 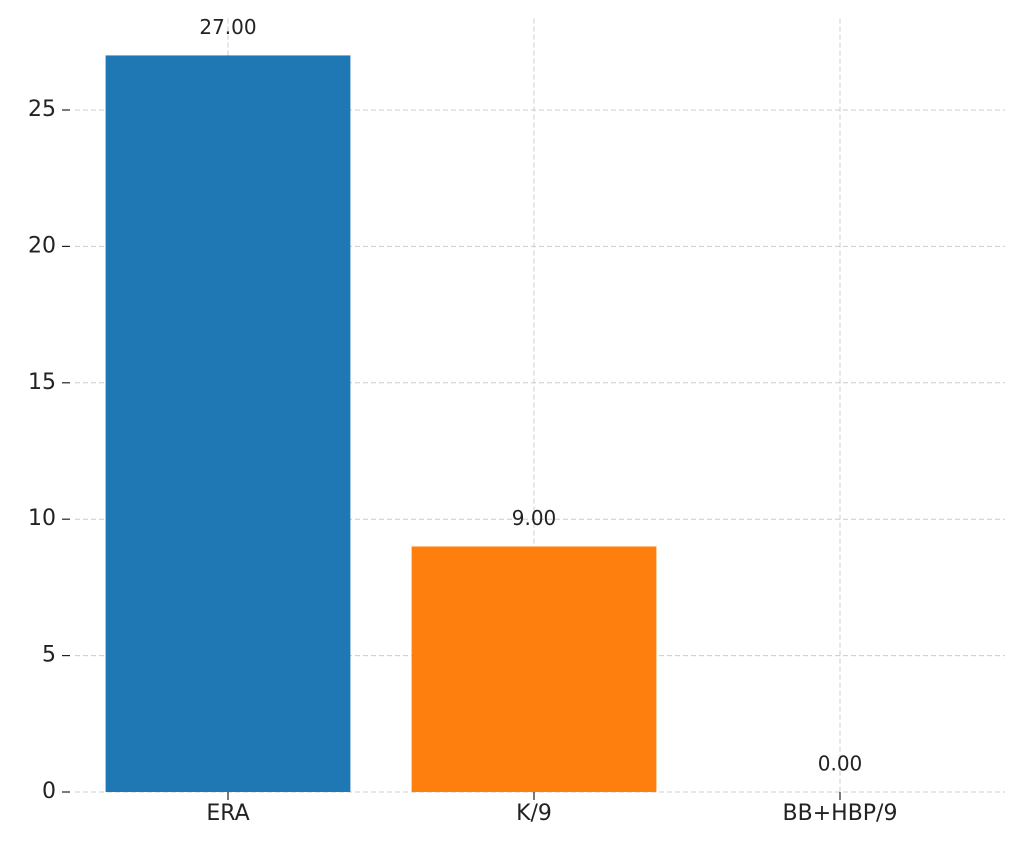 What do you see at coordinates (227, 27) in the screenshot?
I see `value-label: 27.00` at bounding box center [227, 27].